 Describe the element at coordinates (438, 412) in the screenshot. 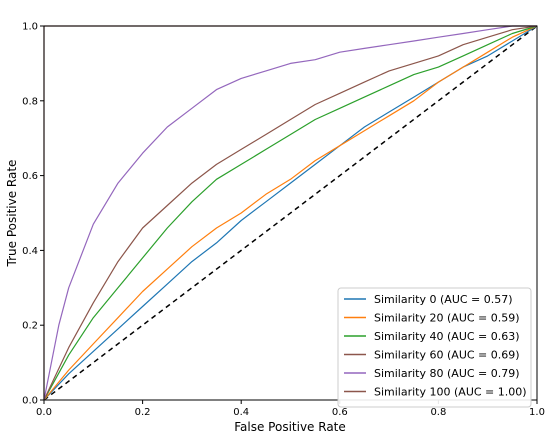

I see `x-tick-label: 0.8` at that location.